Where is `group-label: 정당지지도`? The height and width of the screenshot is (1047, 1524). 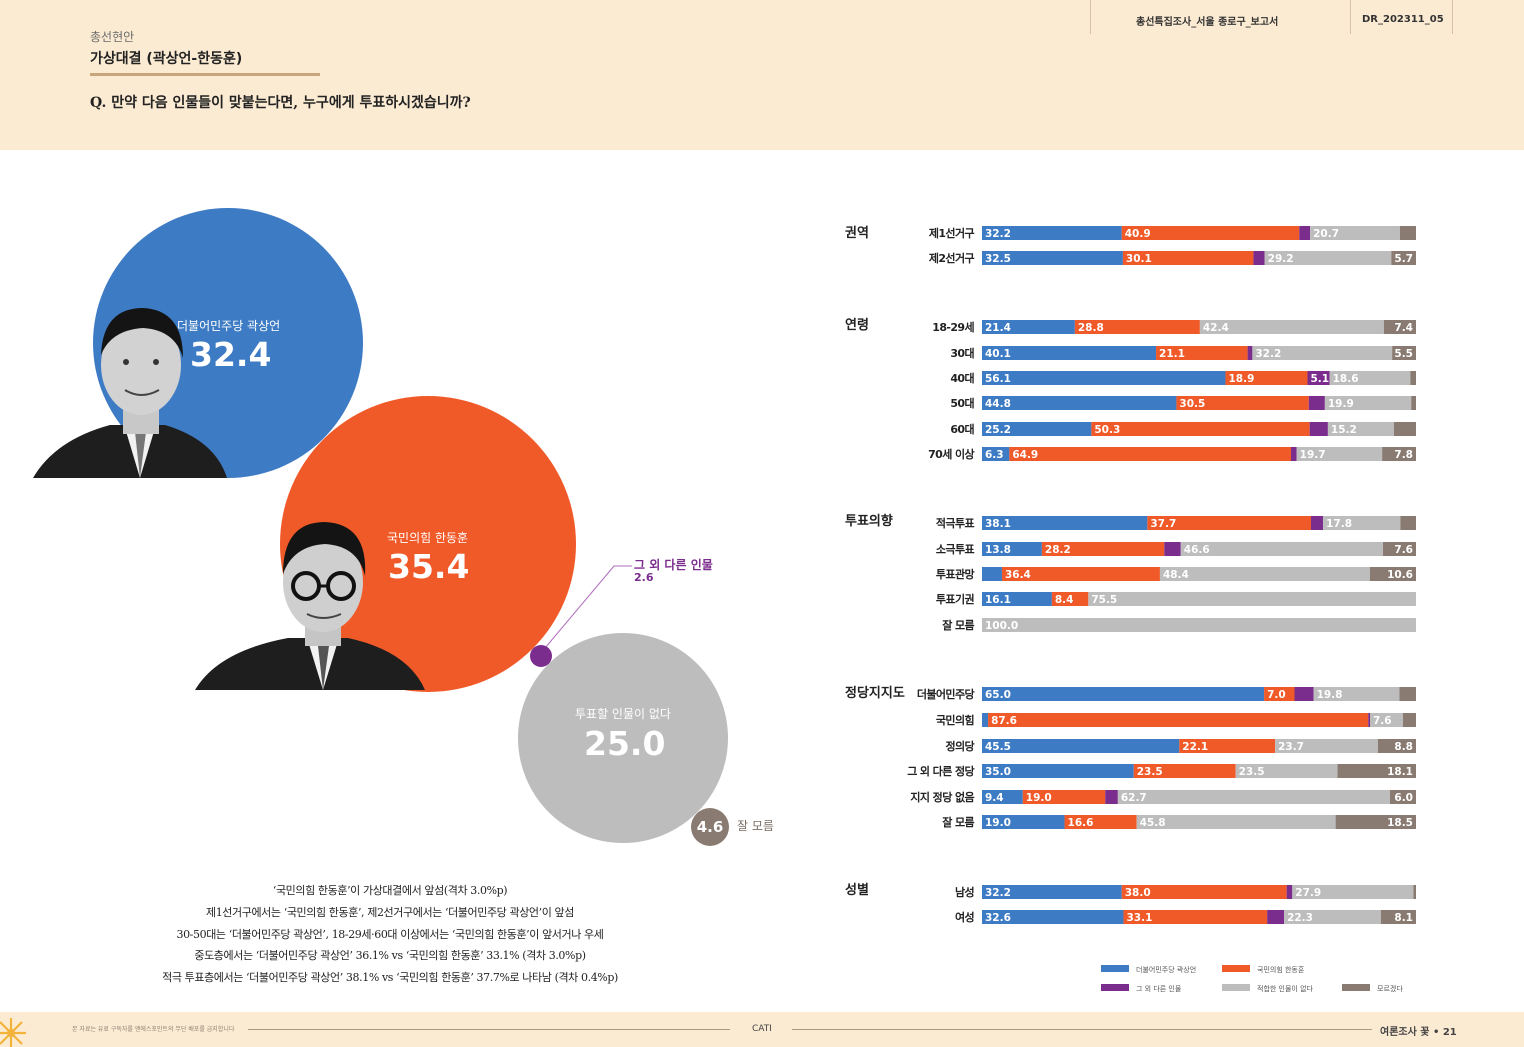
group-label: 정당지지도 is located at coordinates (875, 693).